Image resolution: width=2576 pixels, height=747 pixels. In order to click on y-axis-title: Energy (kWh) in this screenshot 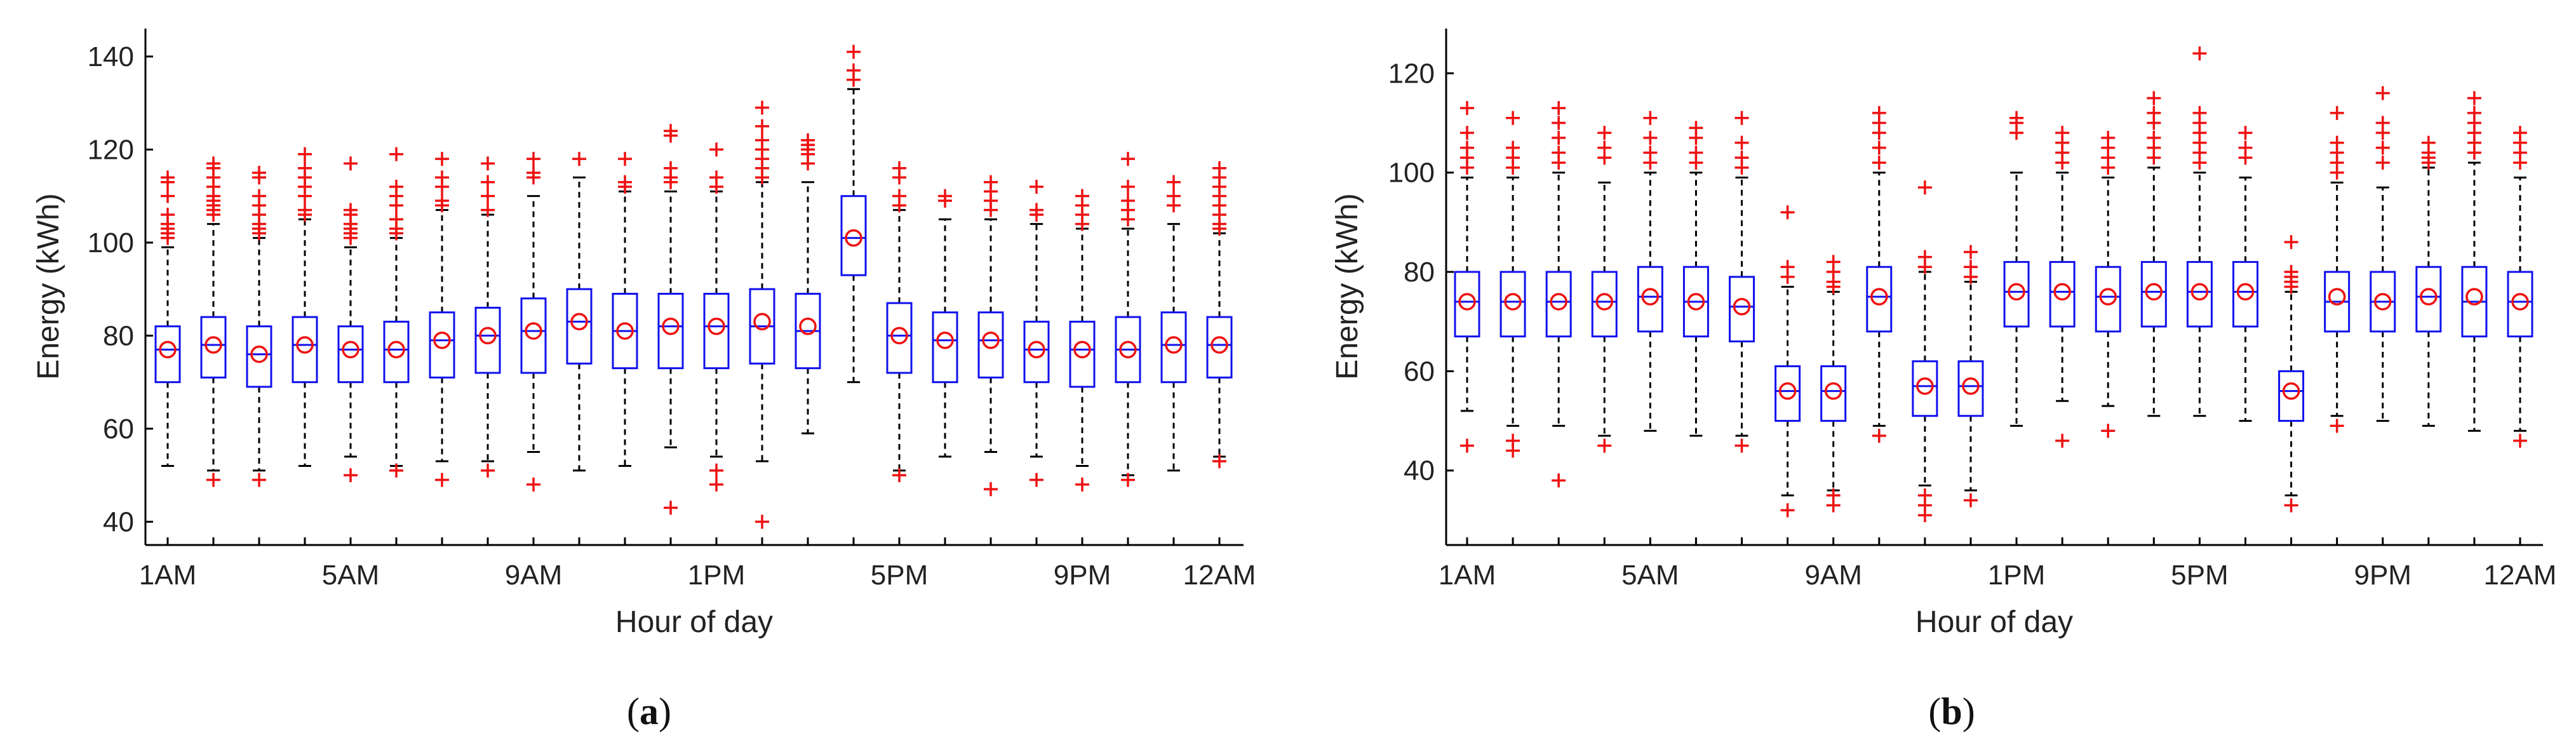, I will do `click(1347, 286)`.